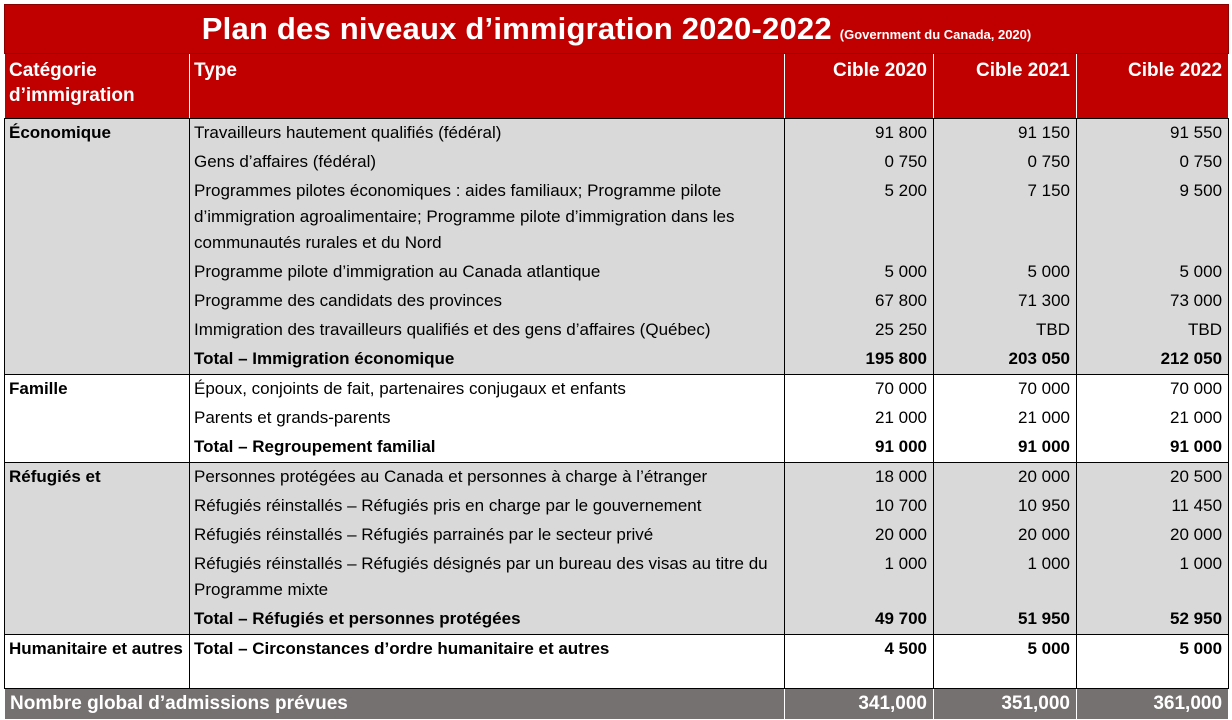 This screenshot has height=720, width=1232. What do you see at coordinates (1152, 162) in the screenshot?
I see `value-2022: 0 750` at bounding box center [1152, 162].